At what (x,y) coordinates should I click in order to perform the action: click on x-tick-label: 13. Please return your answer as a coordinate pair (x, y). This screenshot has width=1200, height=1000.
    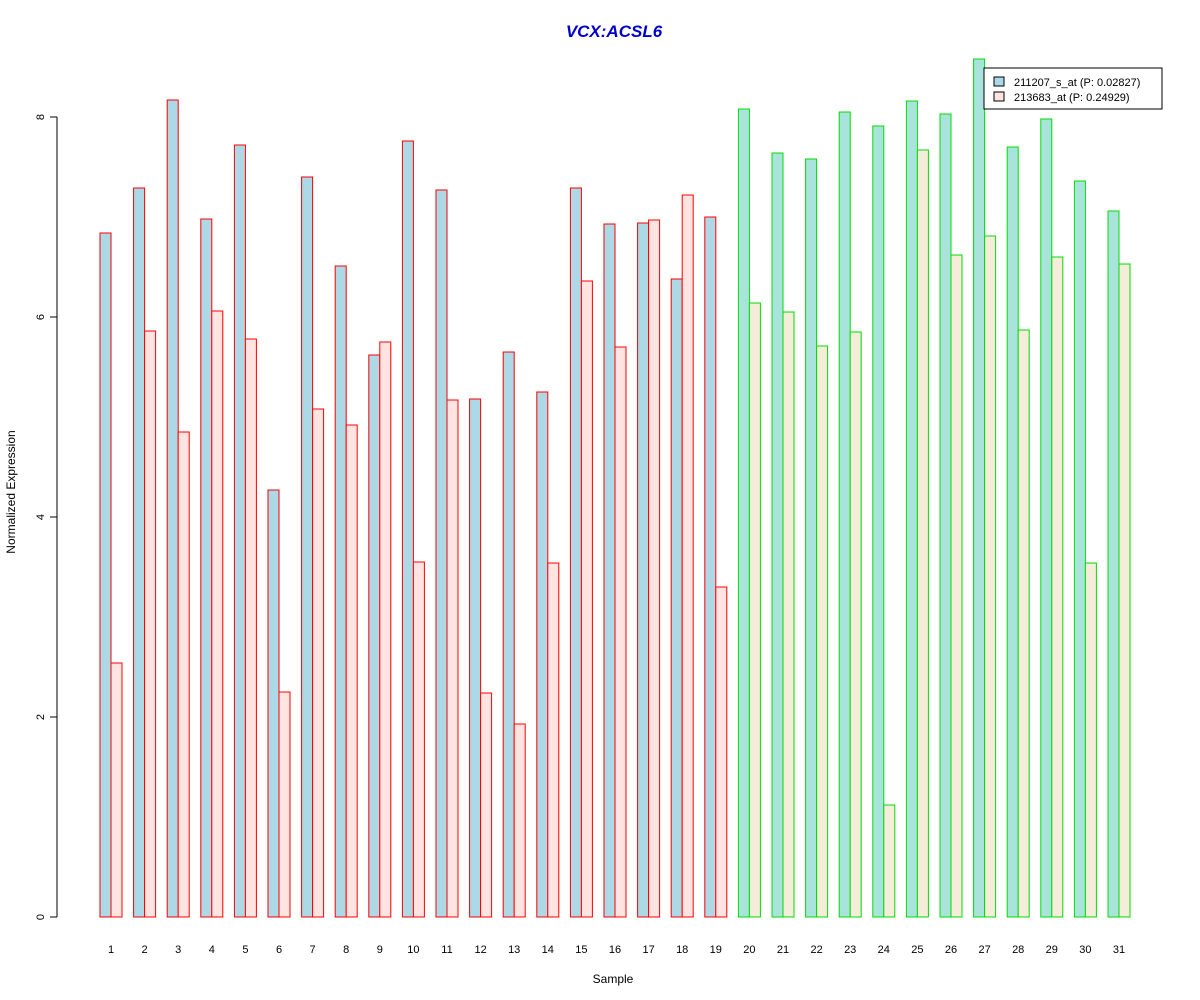
    Looking at the image, I should click on (514, 950).